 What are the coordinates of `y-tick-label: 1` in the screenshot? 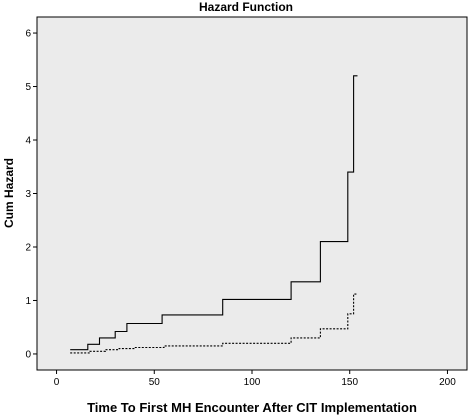 It's located at (28, 301).